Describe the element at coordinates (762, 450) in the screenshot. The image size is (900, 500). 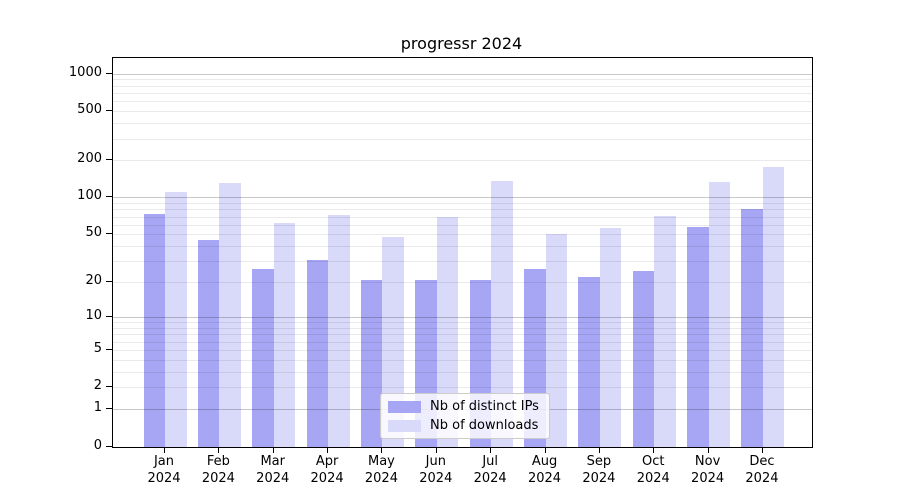
I see `x-tick-dec` at that location.